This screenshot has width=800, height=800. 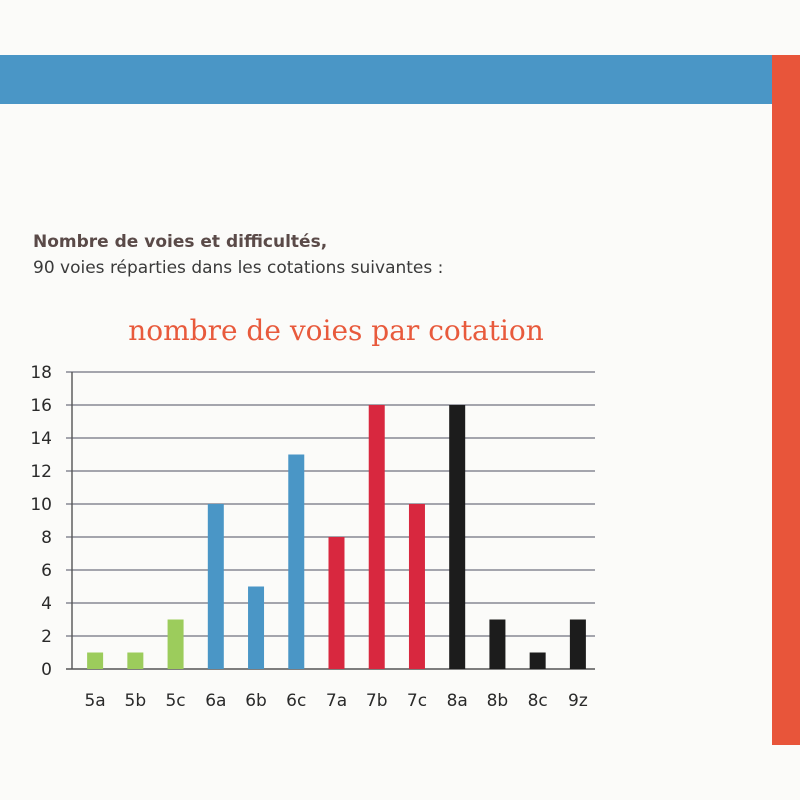 What do you see at coordinates (41, 406) in the screenshot?
I see `y-tick-label: 16` at bounding box center [41, 406].